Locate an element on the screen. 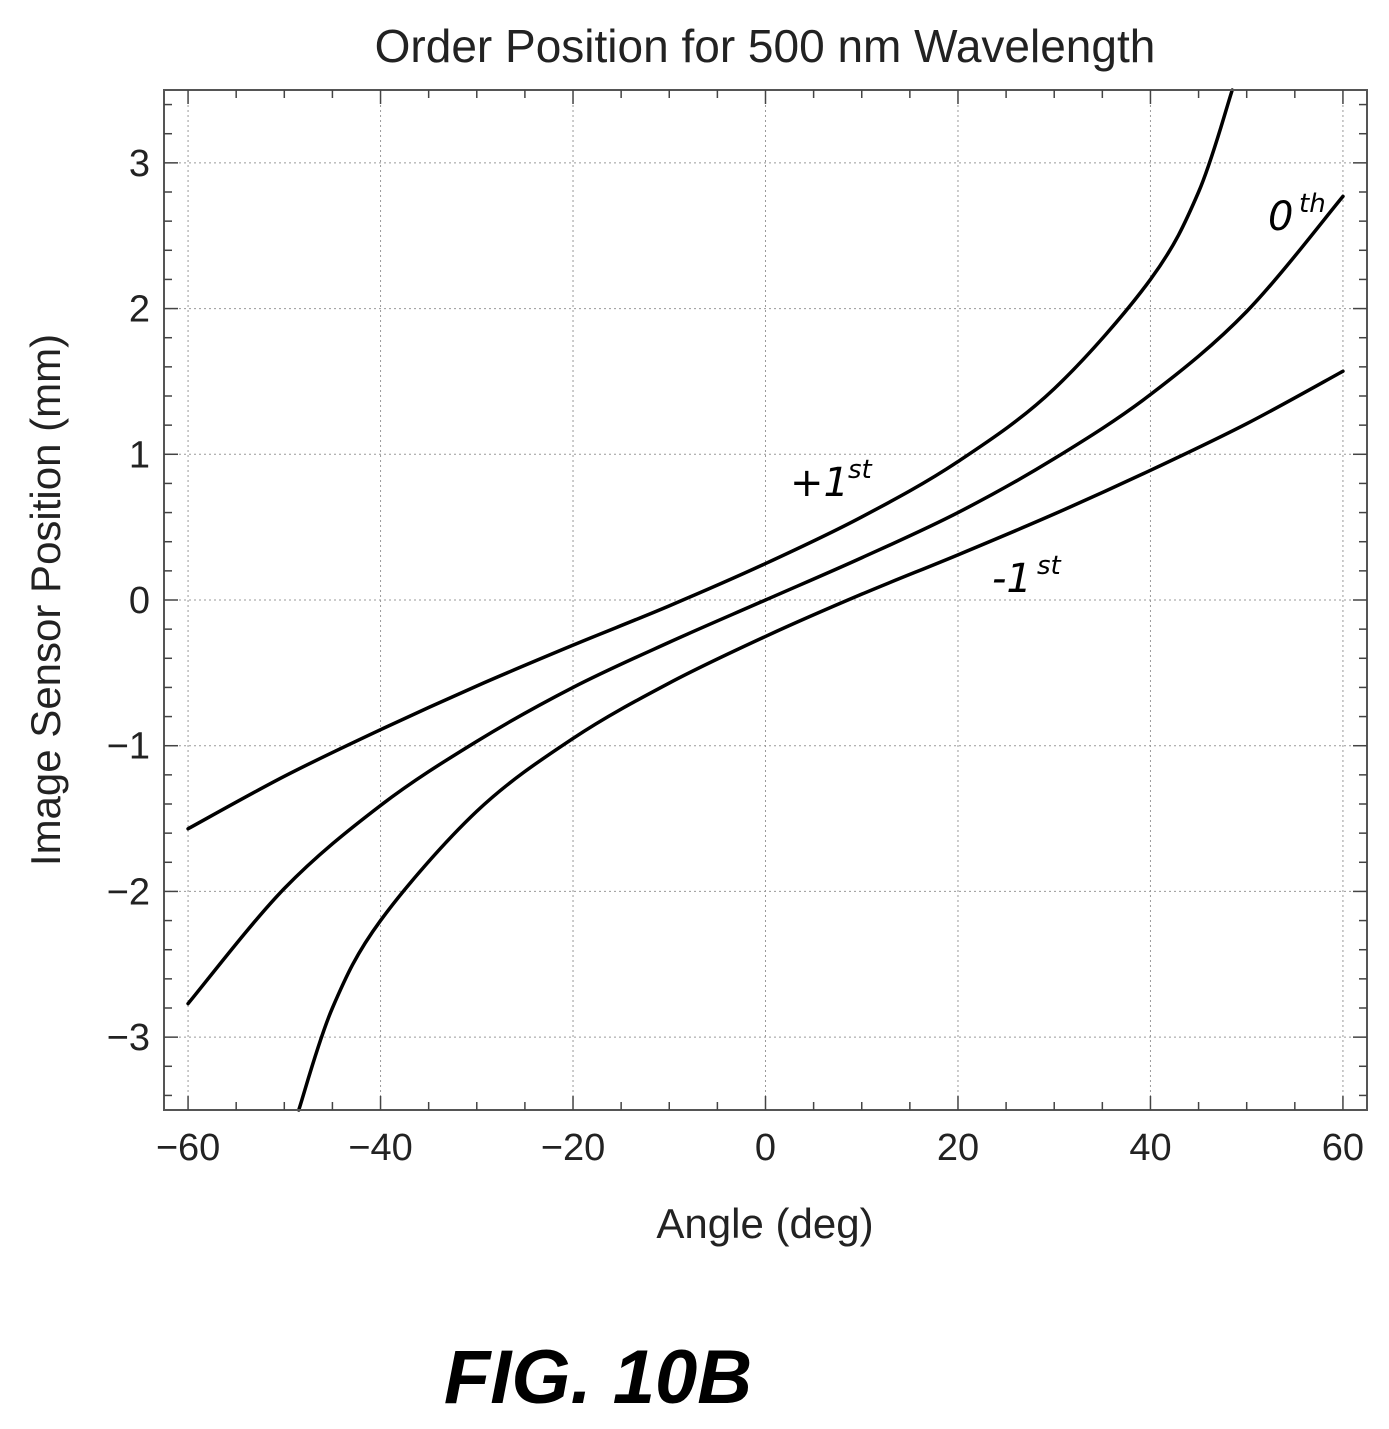 Image resolution: width=1389 pixels, height=1429 pixels. series-label-zeroth-main: 0 is located at coordinates (1280, 217).